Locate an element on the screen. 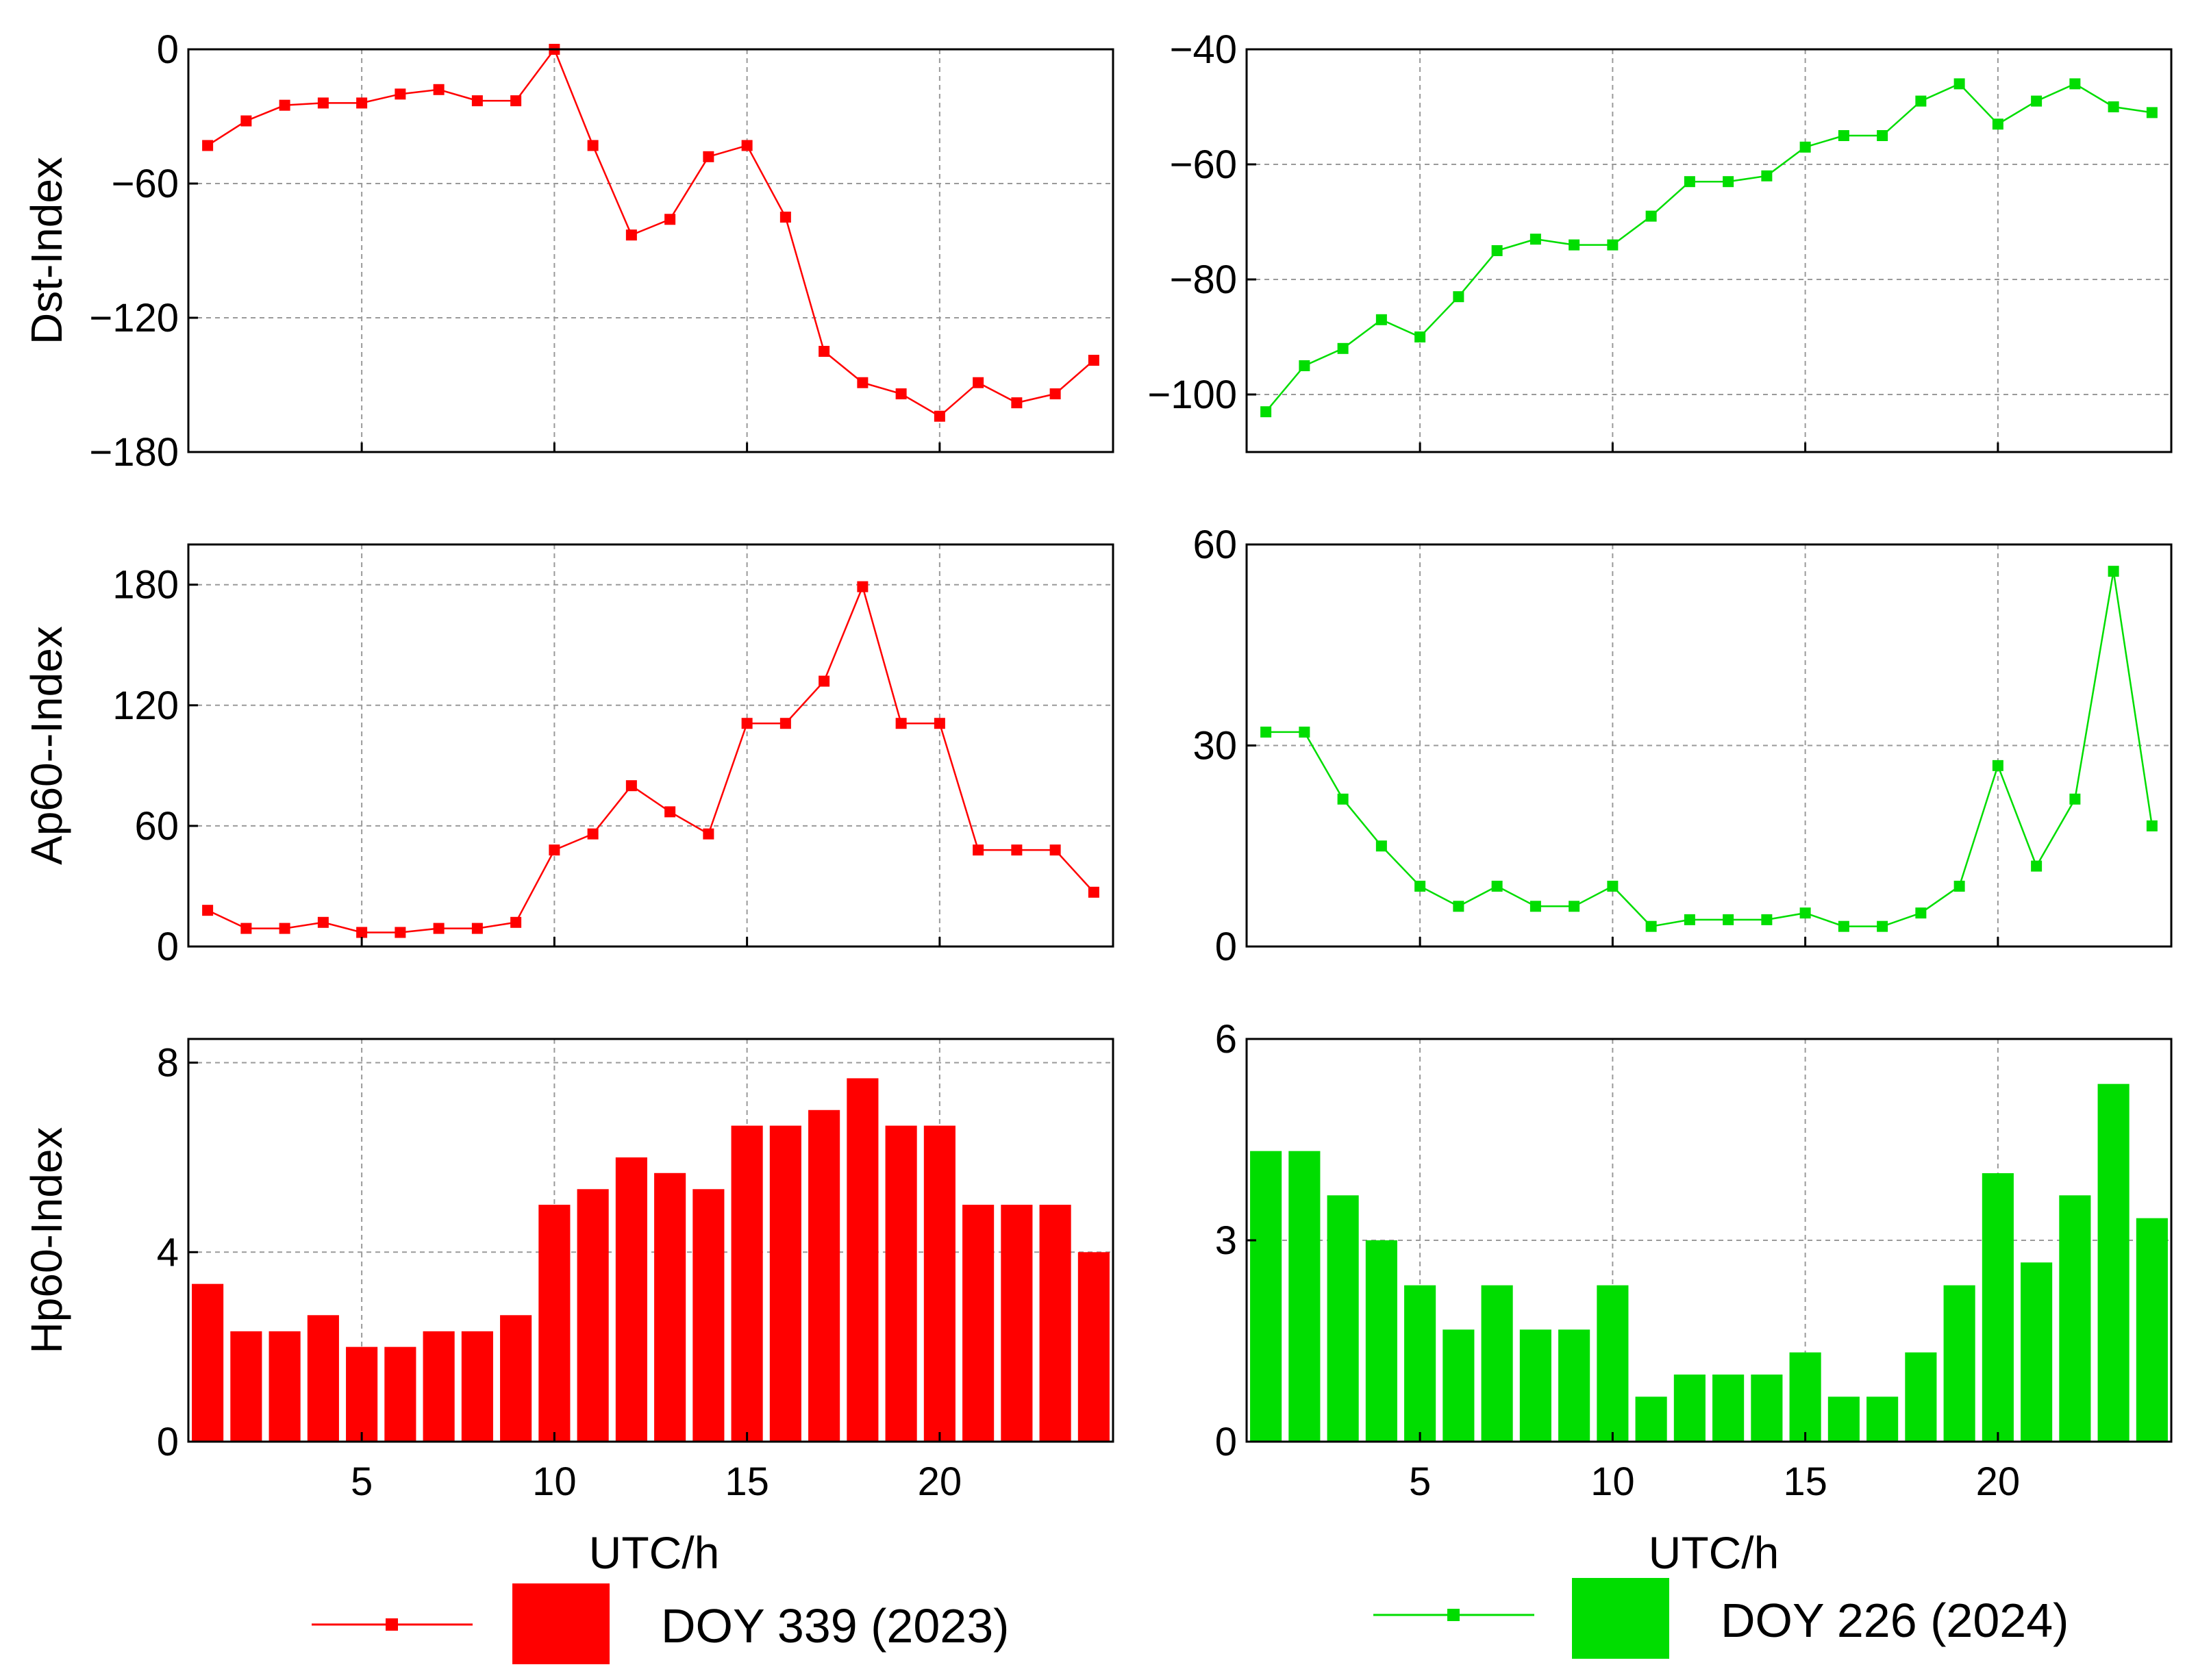 The image size is (2198, 1680). legend-label-2024: DOY 226 (2024) is located at coordinates (1895, 1620).